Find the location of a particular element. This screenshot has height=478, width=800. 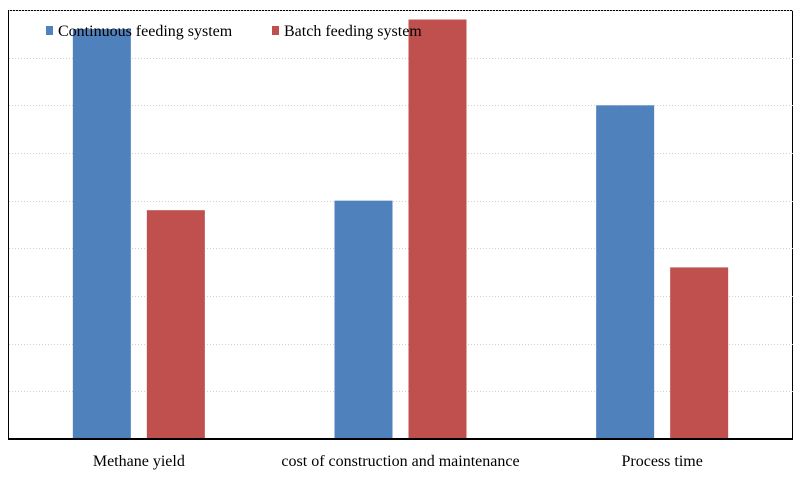

x-tick-label: cost of construction and maintenance is located at coordinates (400, 461).